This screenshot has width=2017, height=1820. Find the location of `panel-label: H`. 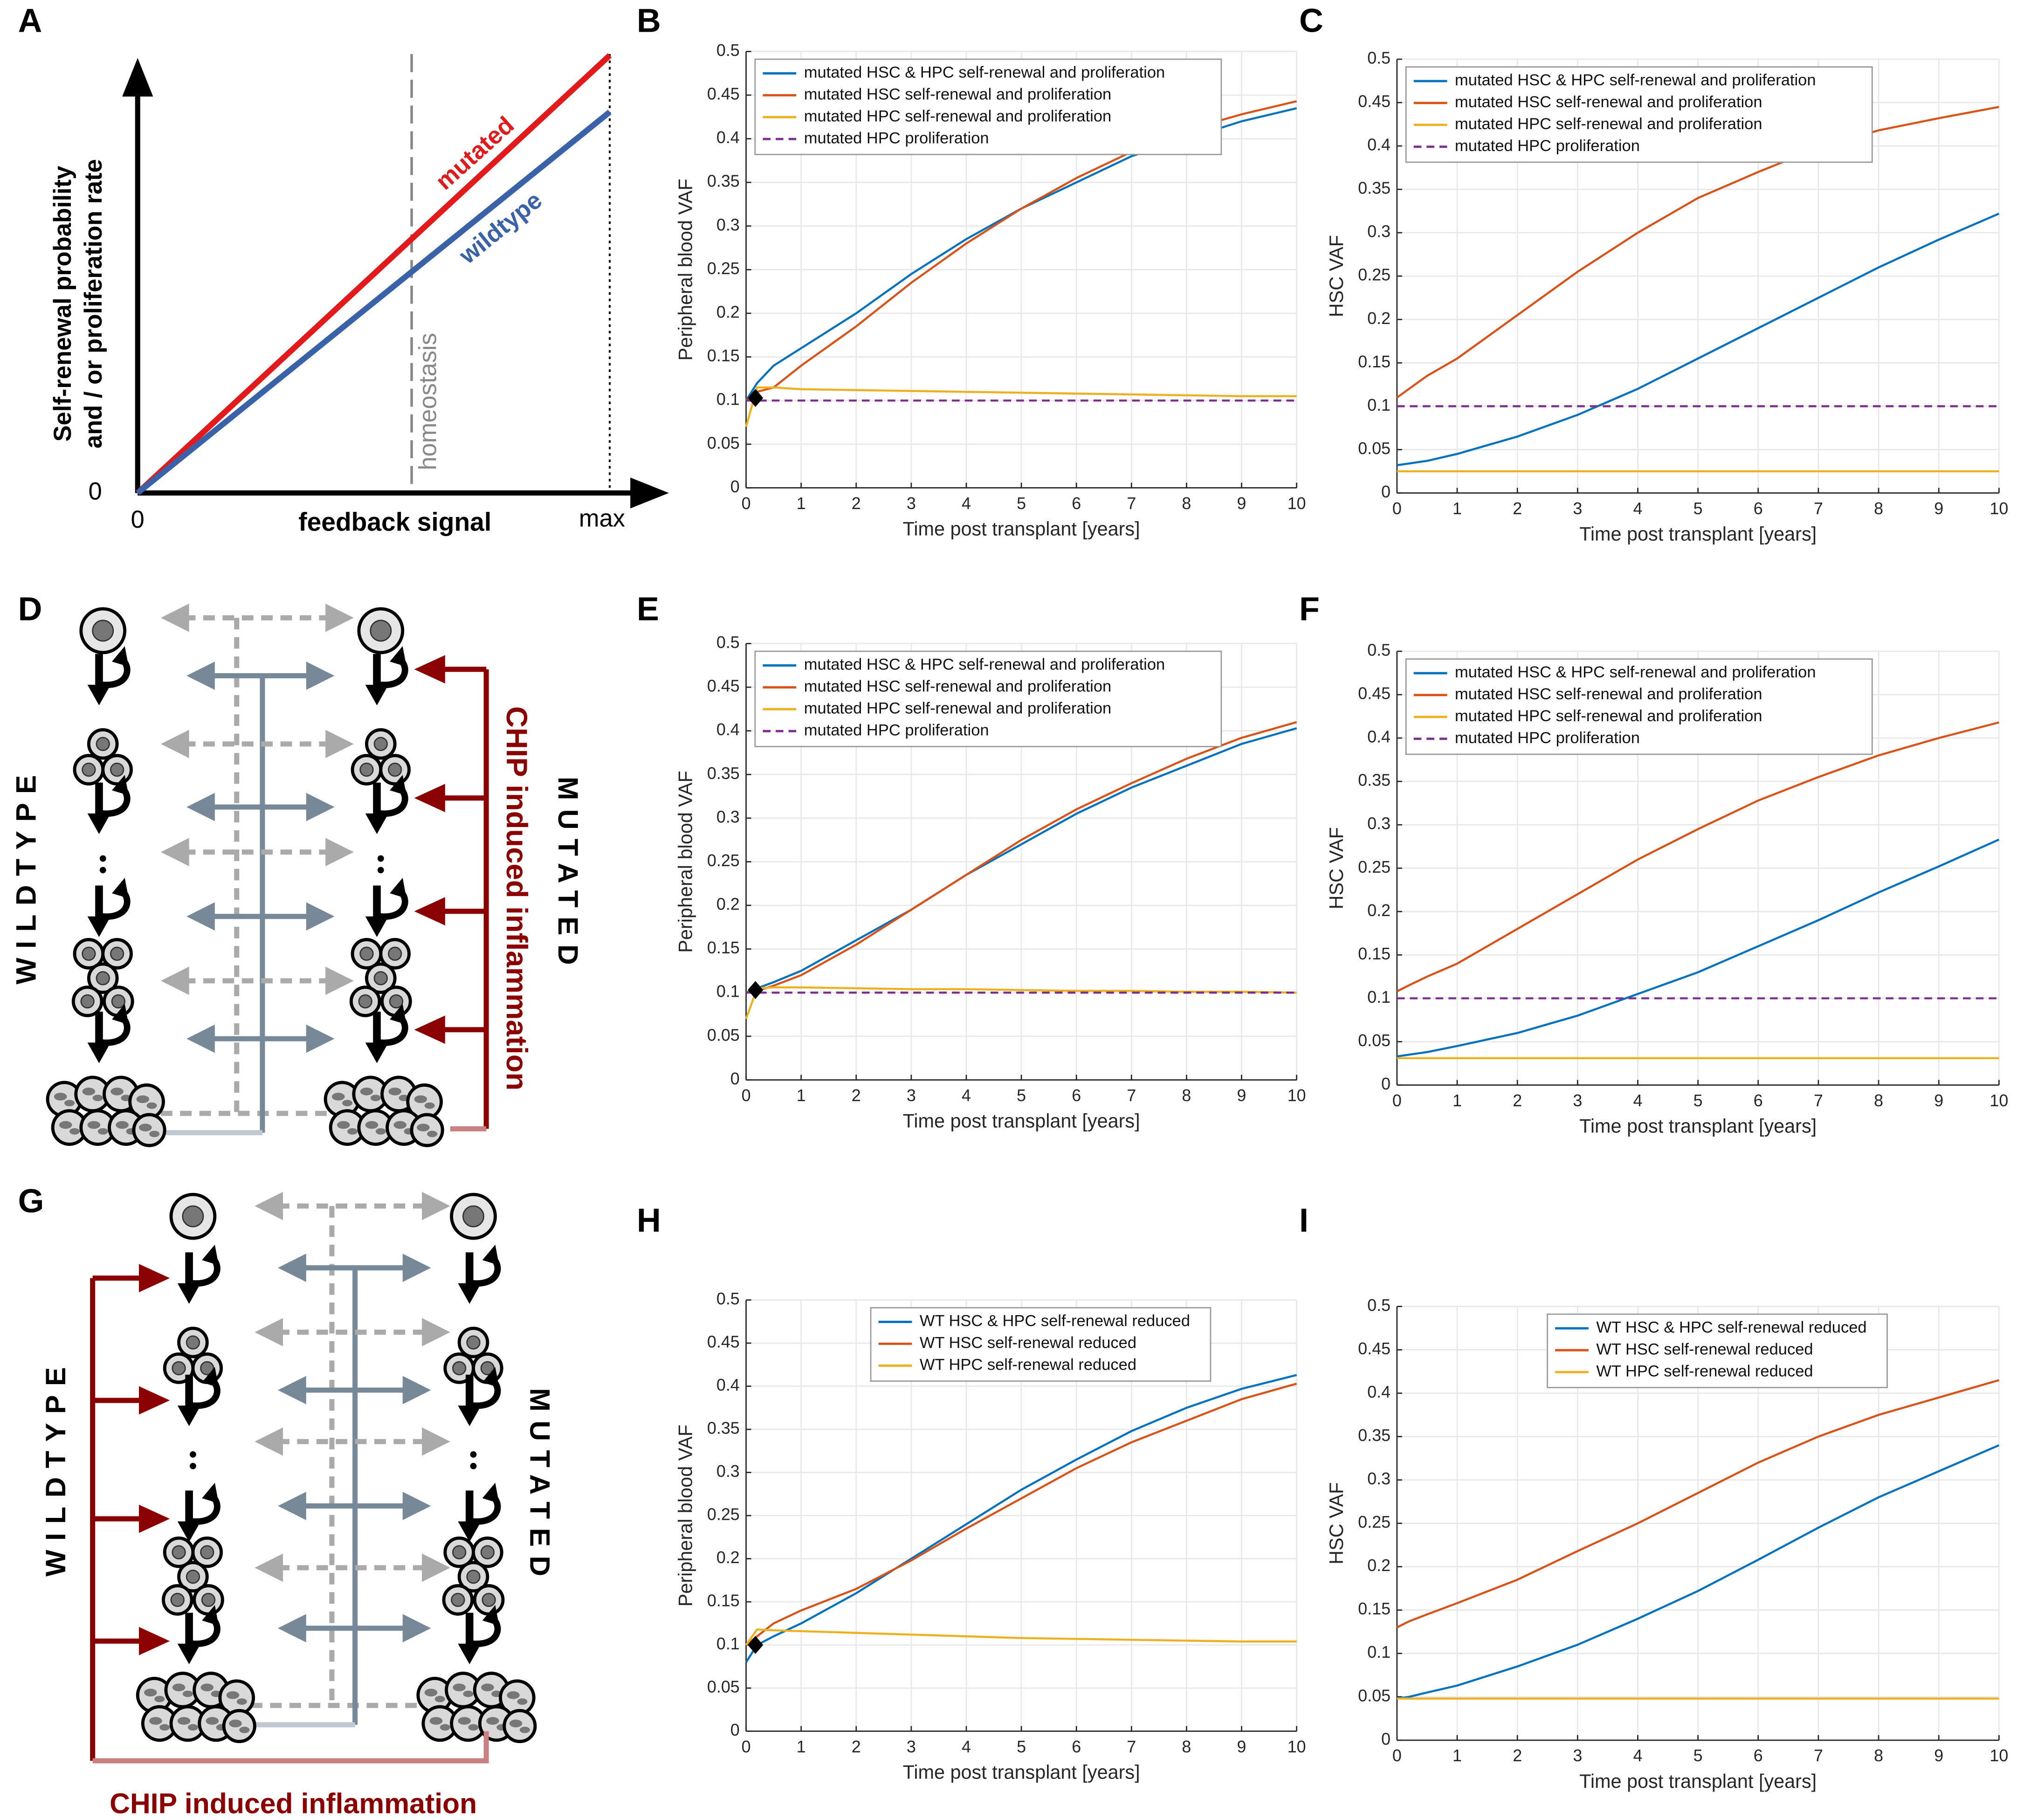

panel-label: H is located at coordinates (649, 1220).